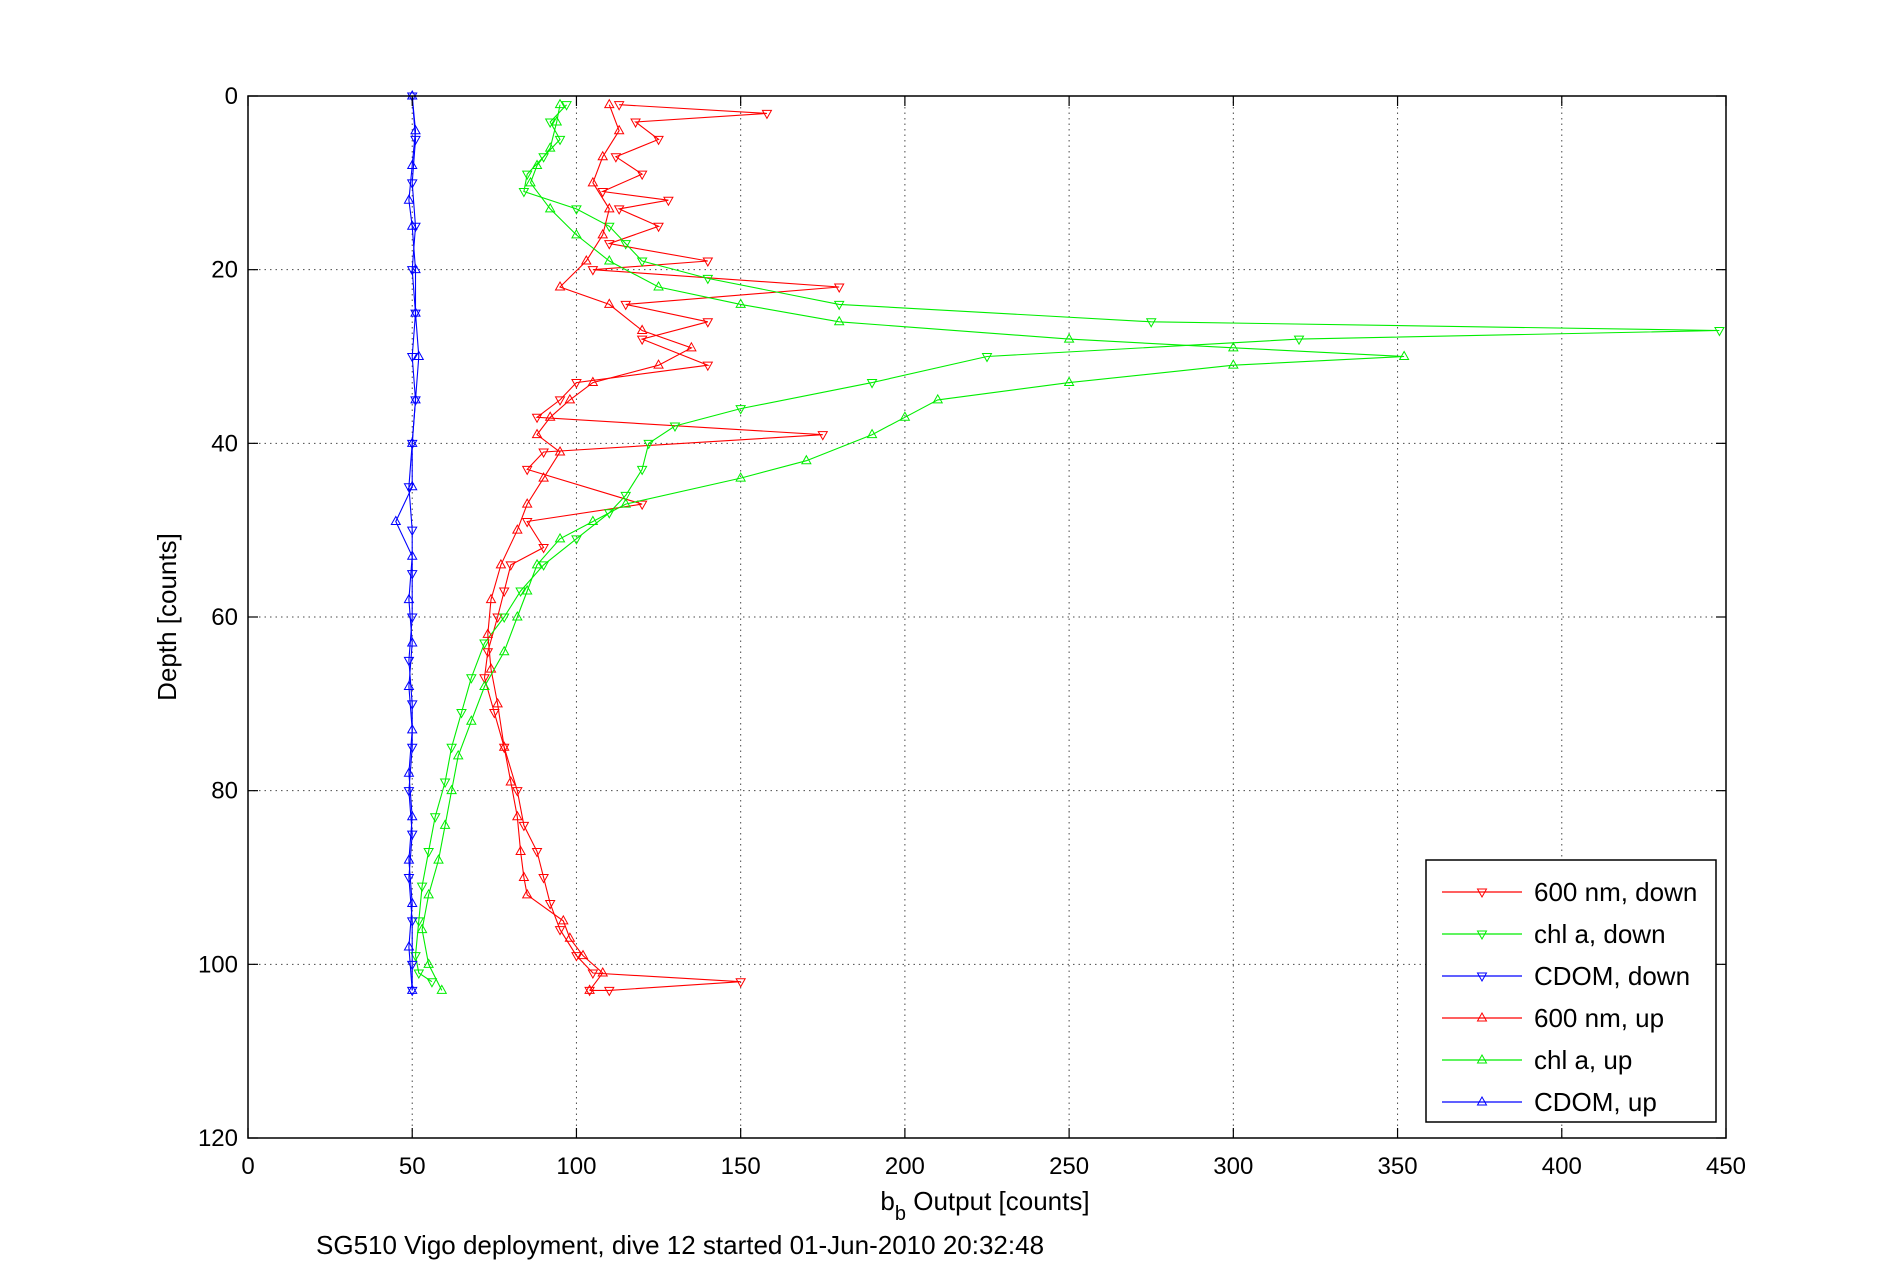  I want to click on x-axis-label: bb Output [counts], so click(984, 1205).